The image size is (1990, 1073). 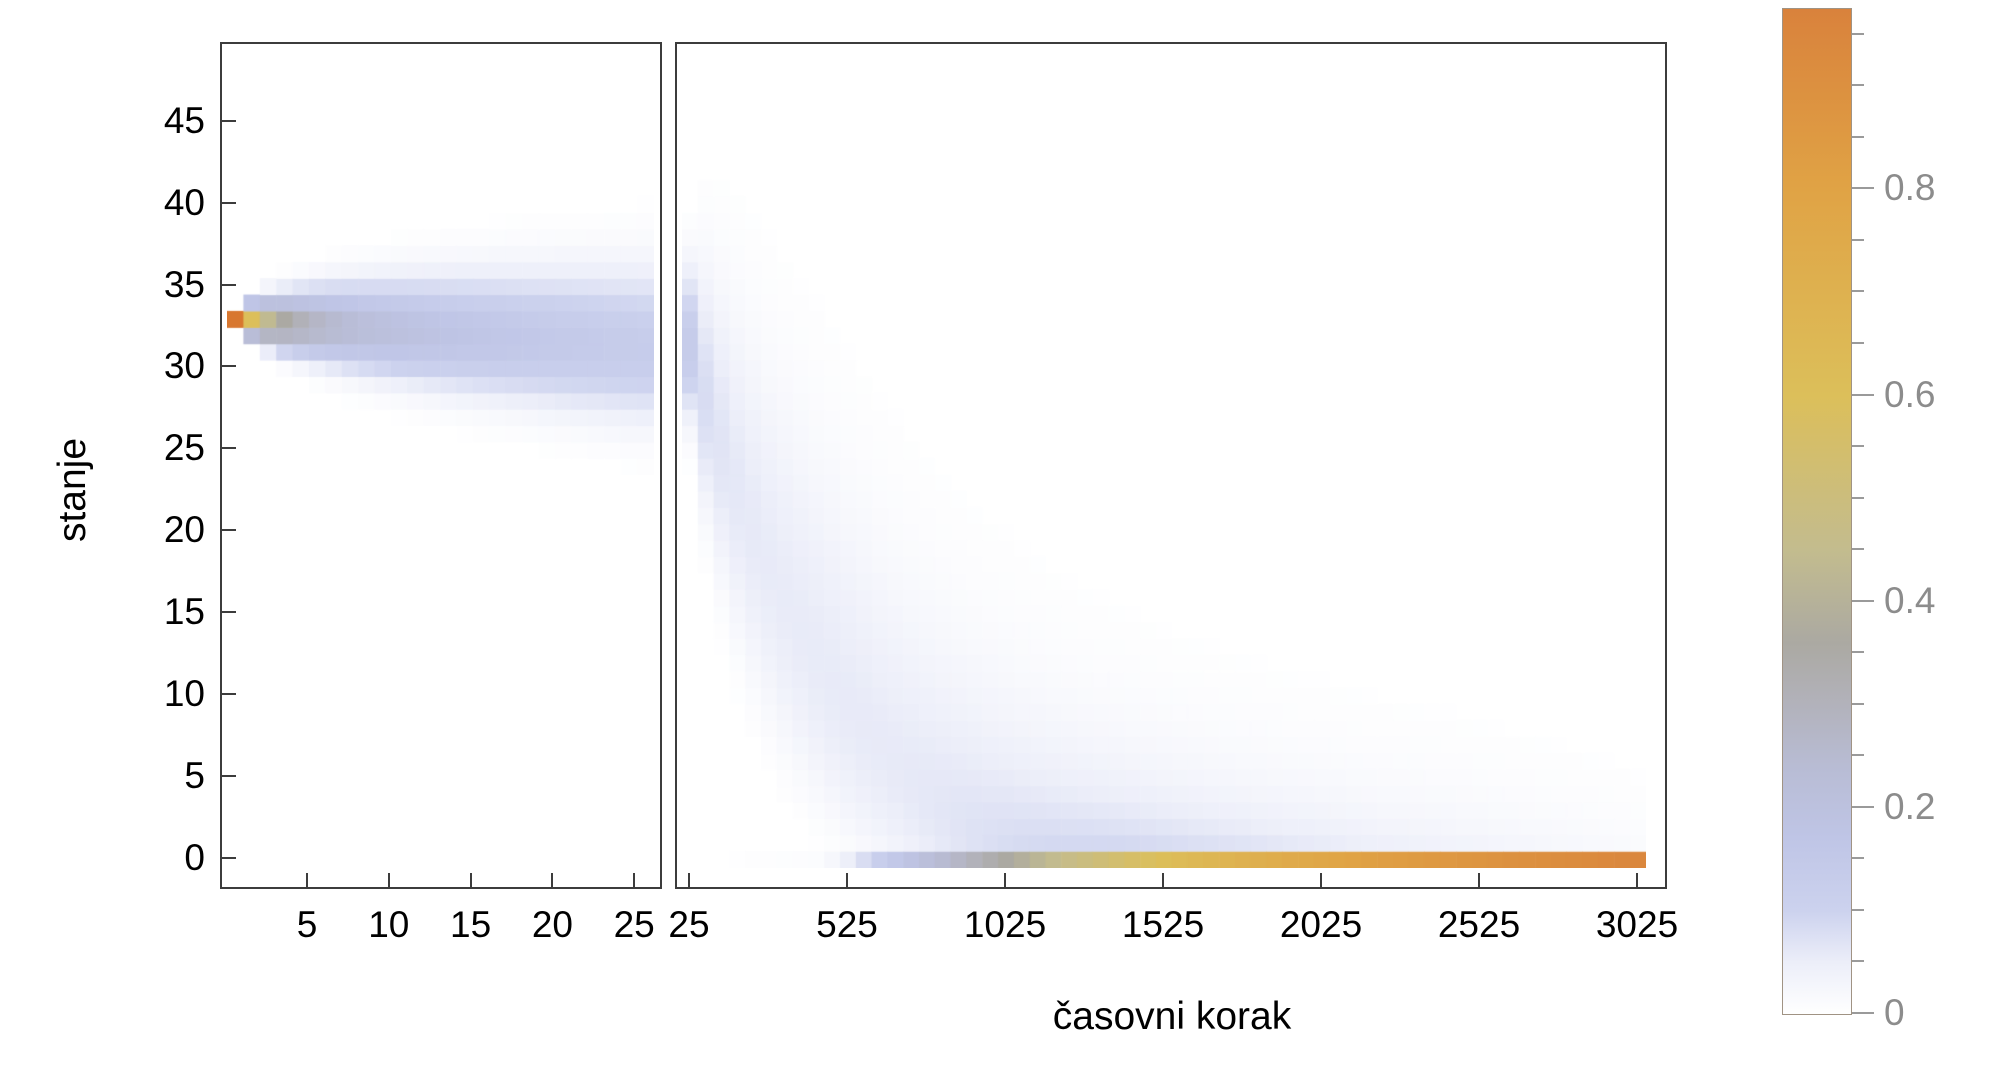 I want to click on y-tick-label: 20, so click(x=184, y=530).